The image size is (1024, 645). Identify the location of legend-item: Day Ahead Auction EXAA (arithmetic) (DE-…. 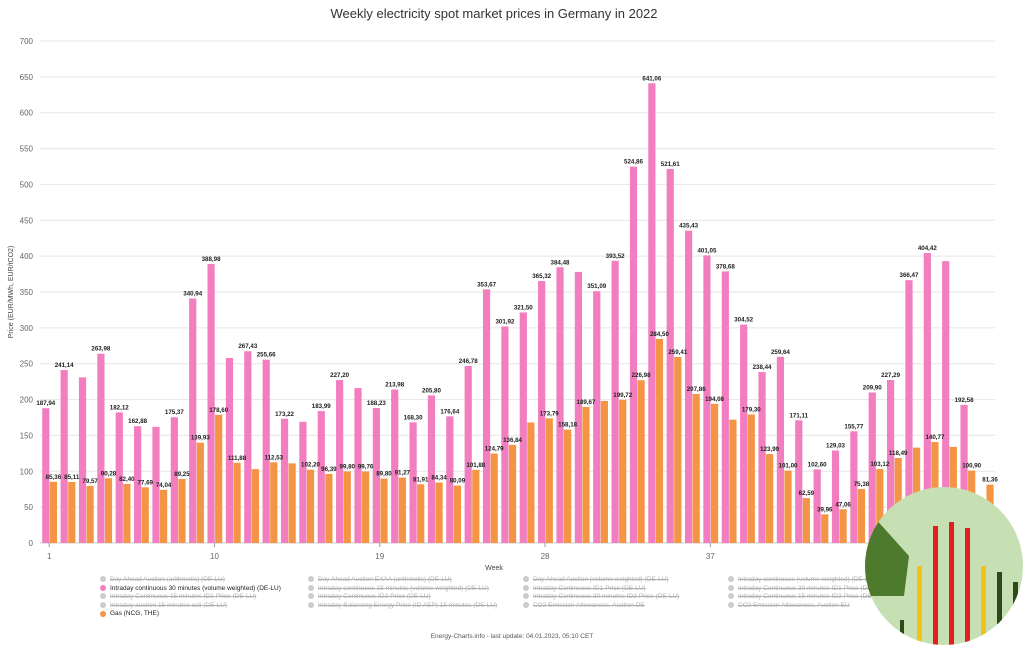
(380, 579).